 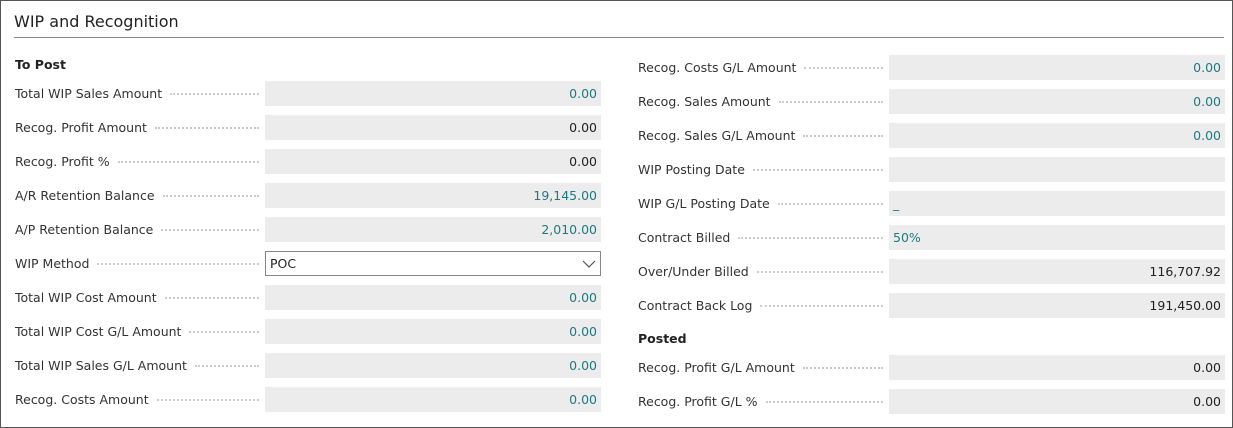 I want to click on field-value: 116,707.92, so click(x=1057, y=271).